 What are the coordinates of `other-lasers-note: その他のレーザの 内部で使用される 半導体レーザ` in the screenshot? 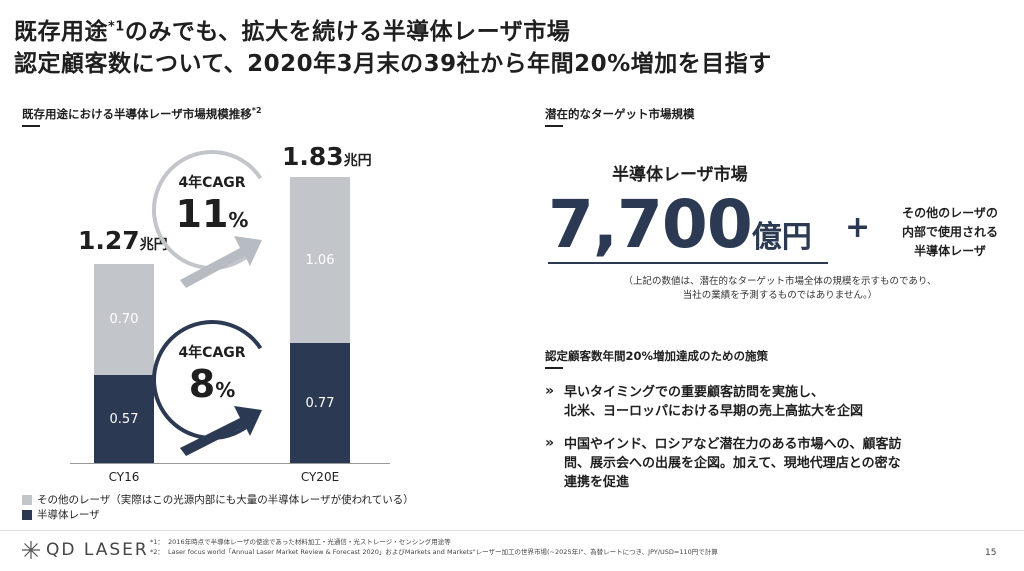 It's located at (949, 232).